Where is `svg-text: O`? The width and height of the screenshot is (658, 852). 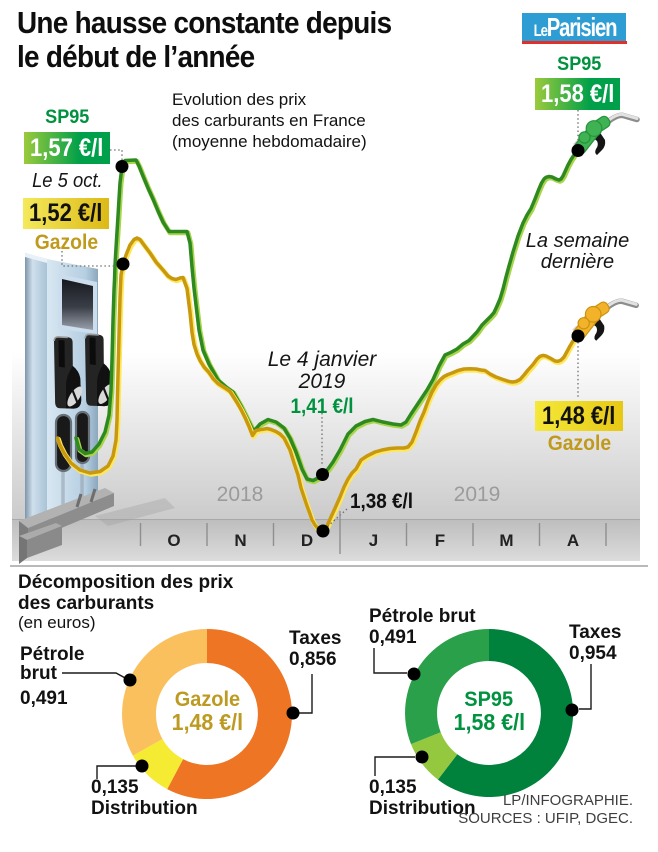 svg-text: O is located at coordinates (173, 540).